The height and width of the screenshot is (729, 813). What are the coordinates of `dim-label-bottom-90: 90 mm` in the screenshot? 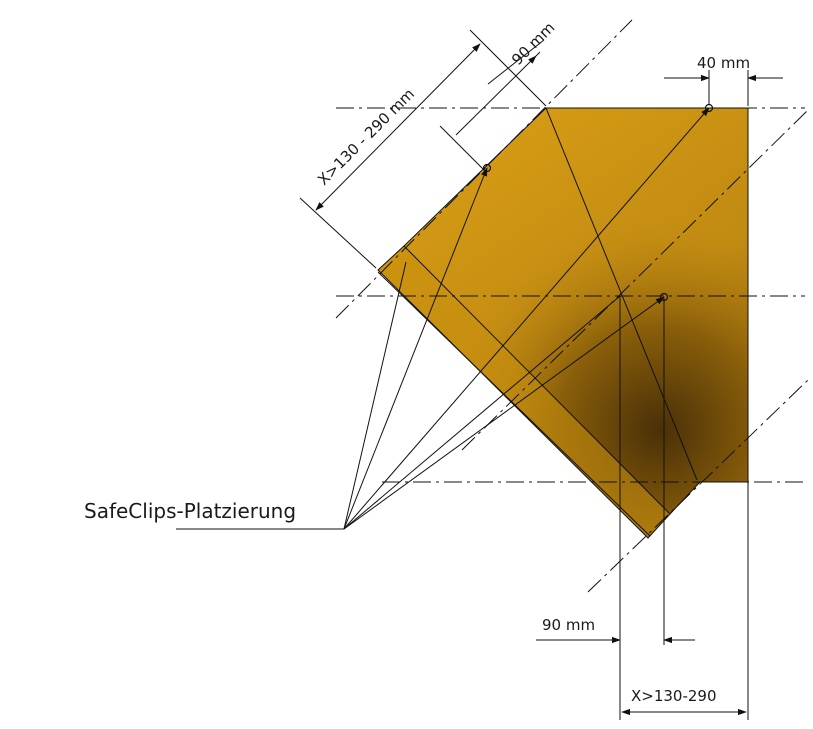 It's located at (568, 625).